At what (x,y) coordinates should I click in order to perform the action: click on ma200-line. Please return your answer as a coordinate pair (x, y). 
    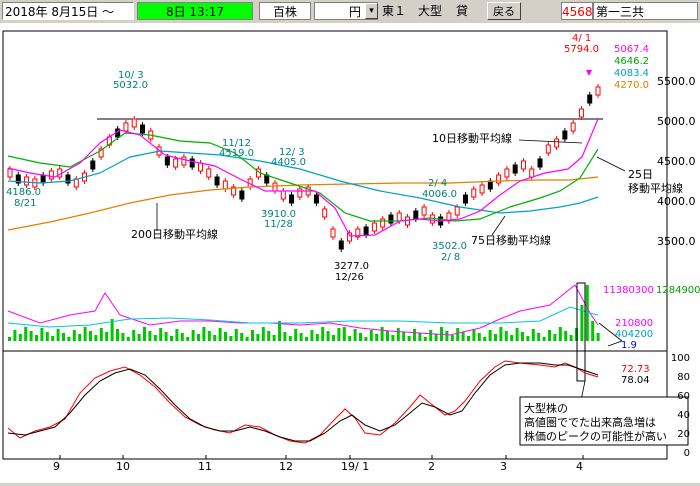
    Looking at the image, I should click on (303, 203).